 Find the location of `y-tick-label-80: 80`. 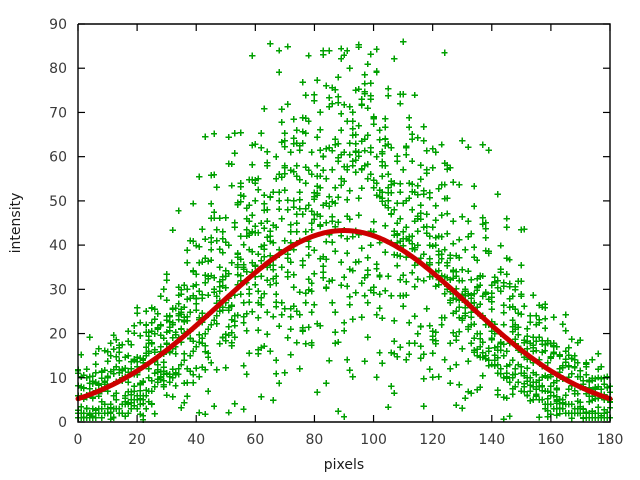

y-tick-label-80: 80 is located at coordinates (58, 69).